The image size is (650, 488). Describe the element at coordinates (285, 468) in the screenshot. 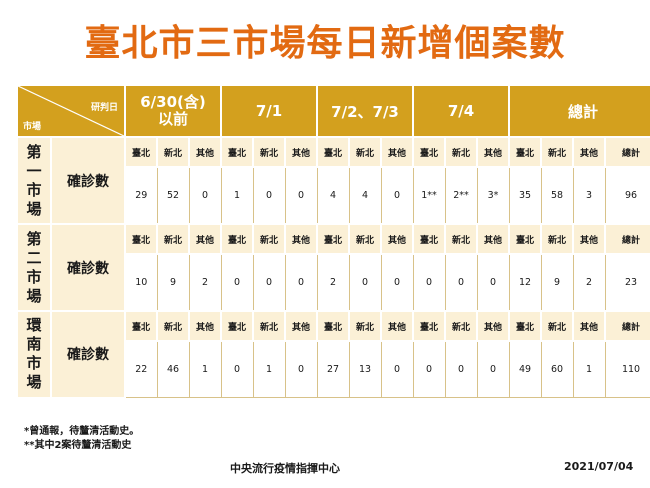

I see `footer-organization: 中央流行疫情指揮中心` at that location.